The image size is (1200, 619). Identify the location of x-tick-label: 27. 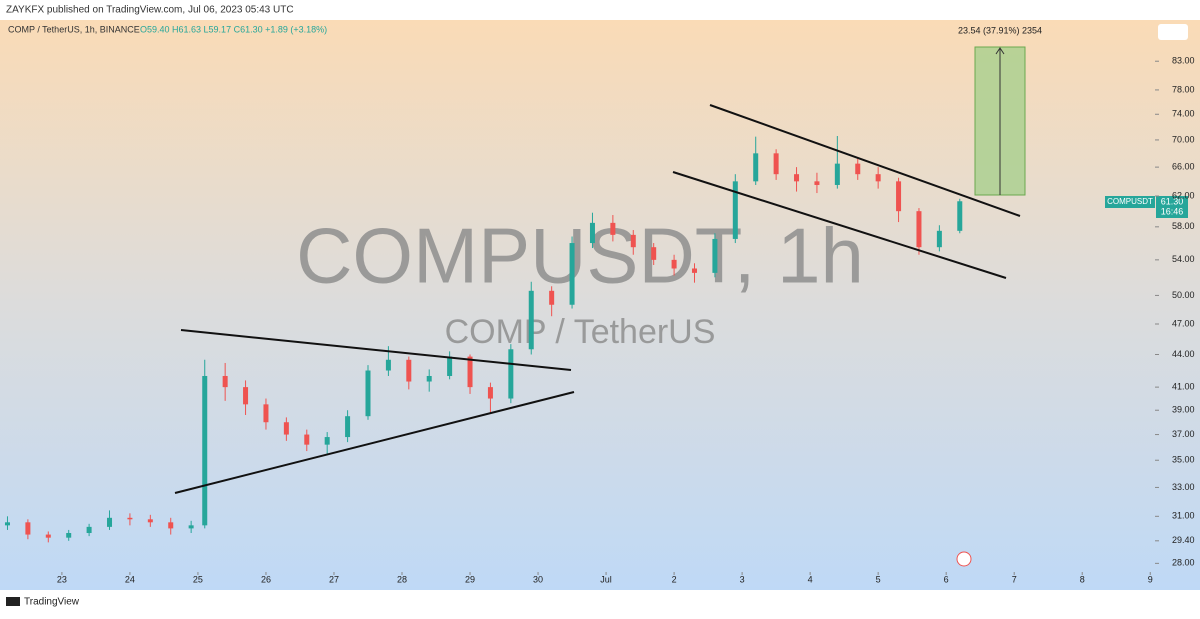
(334, 579).